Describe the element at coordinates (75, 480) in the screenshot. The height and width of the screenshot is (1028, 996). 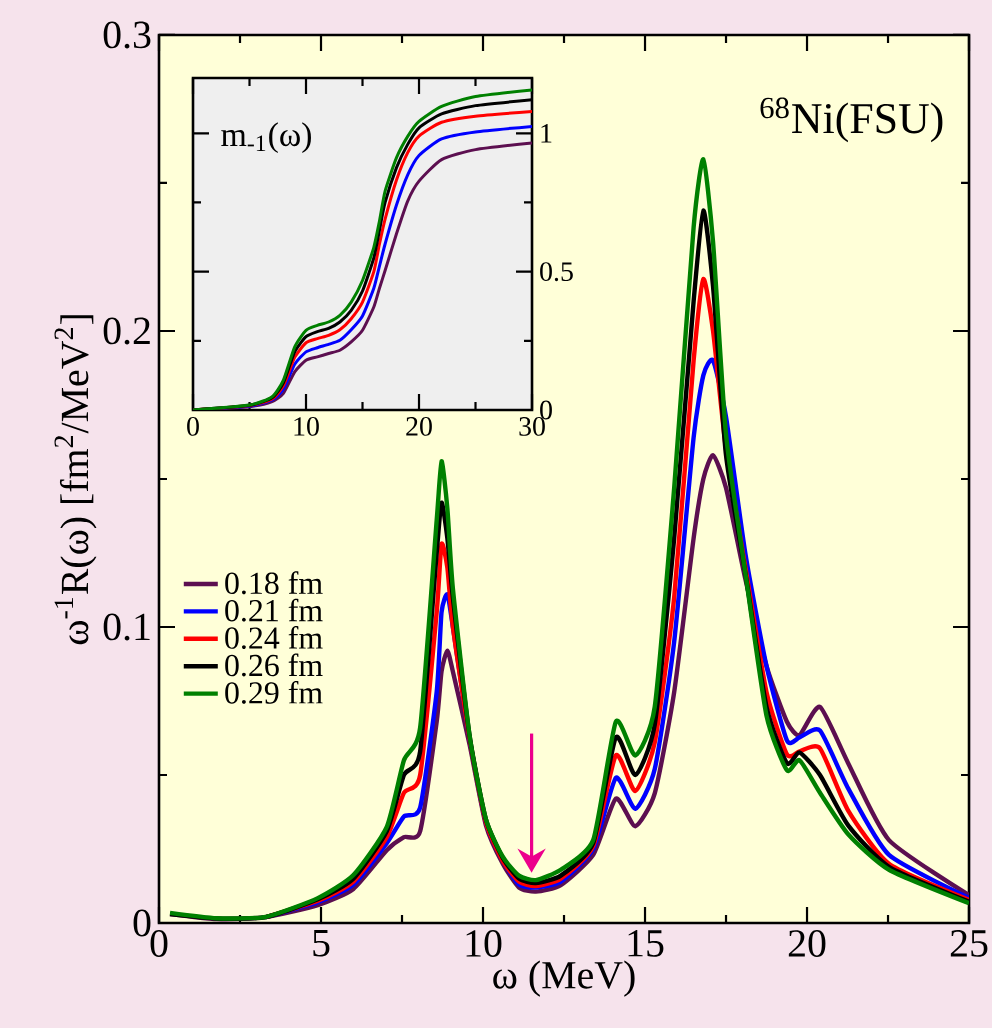
I see `y-axis-title: ω$^{-1}$R(ω) [fm$^{2}$/MeV$^{2}$]` at that location.